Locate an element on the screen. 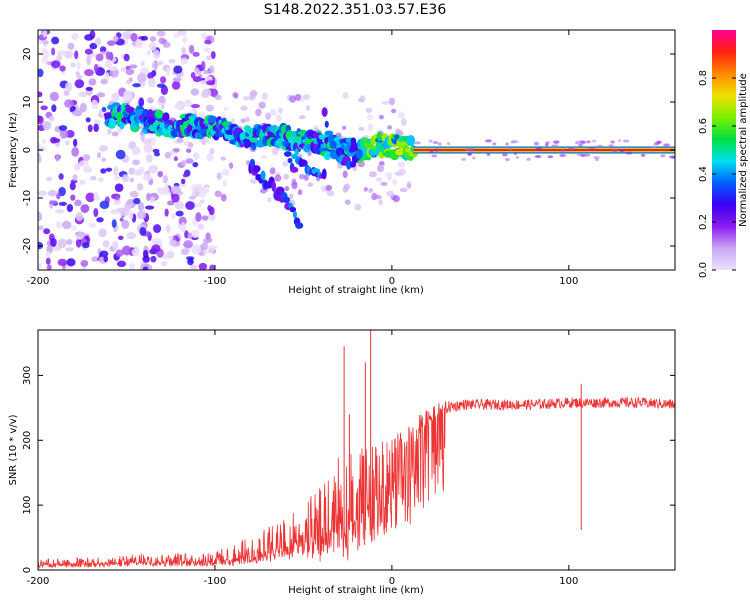 This screenshot has height=600, width=750. spectrogram-x-tick-label: -200 is located at coordinates (38, 281).